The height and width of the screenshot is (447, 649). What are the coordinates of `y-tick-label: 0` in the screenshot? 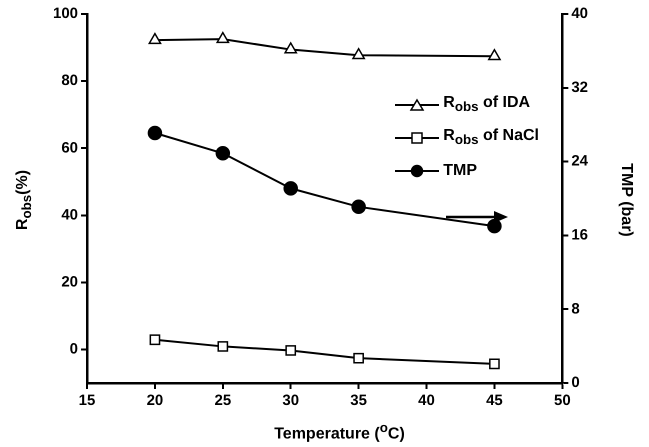 It's located at (74, 349).